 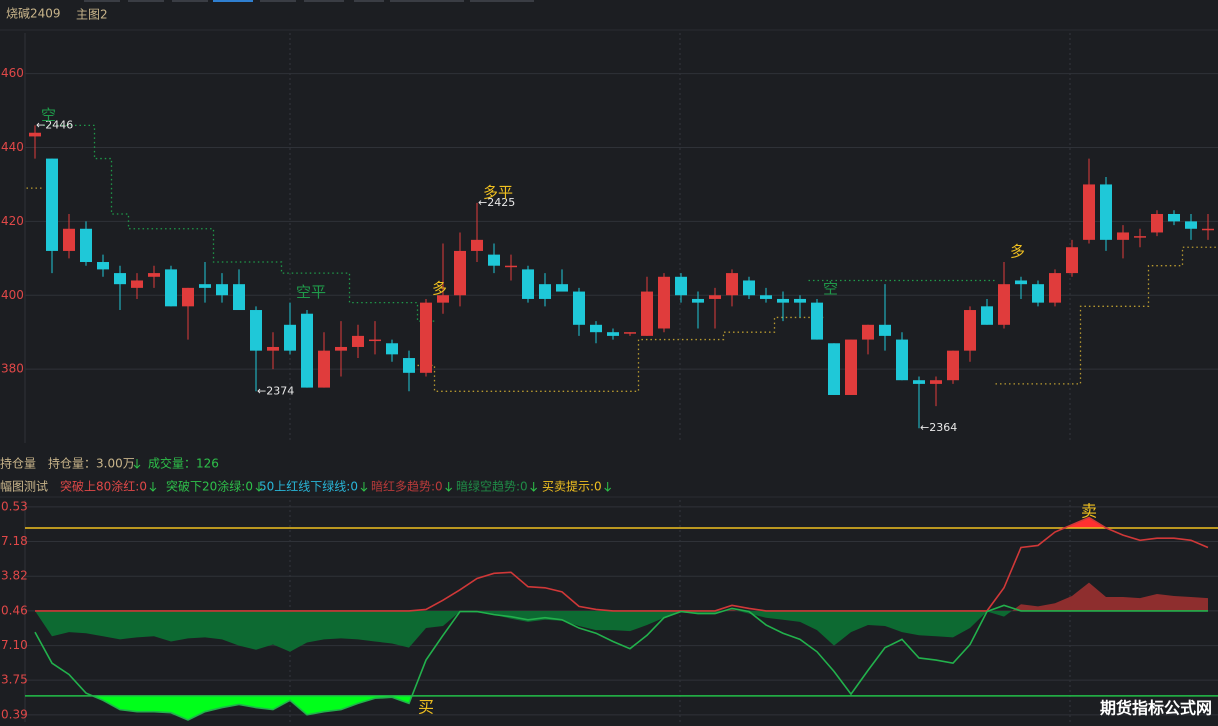 I want to click on area-up, so click(x=967, y=596).